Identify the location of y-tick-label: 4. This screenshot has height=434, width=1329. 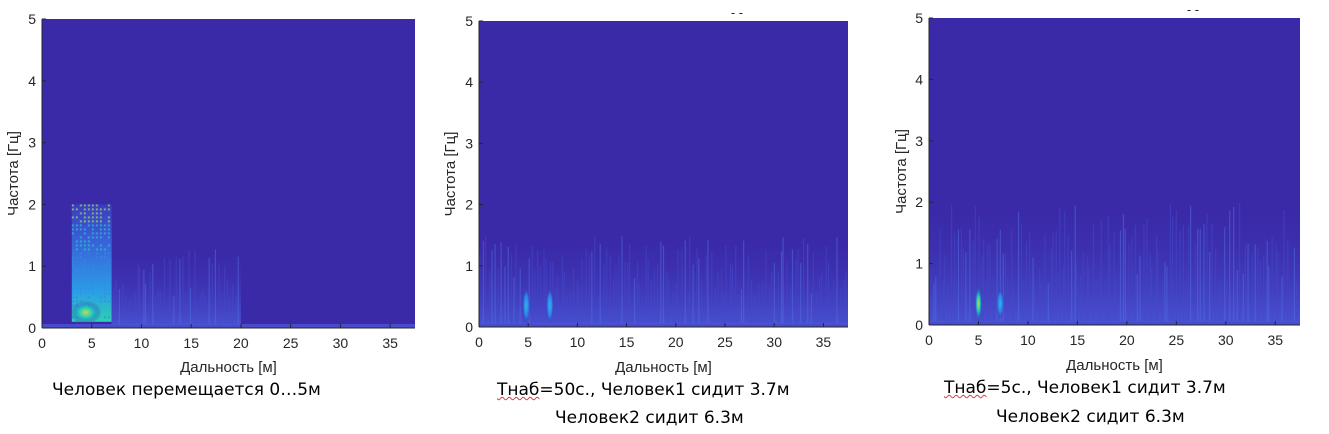
(469, 82).